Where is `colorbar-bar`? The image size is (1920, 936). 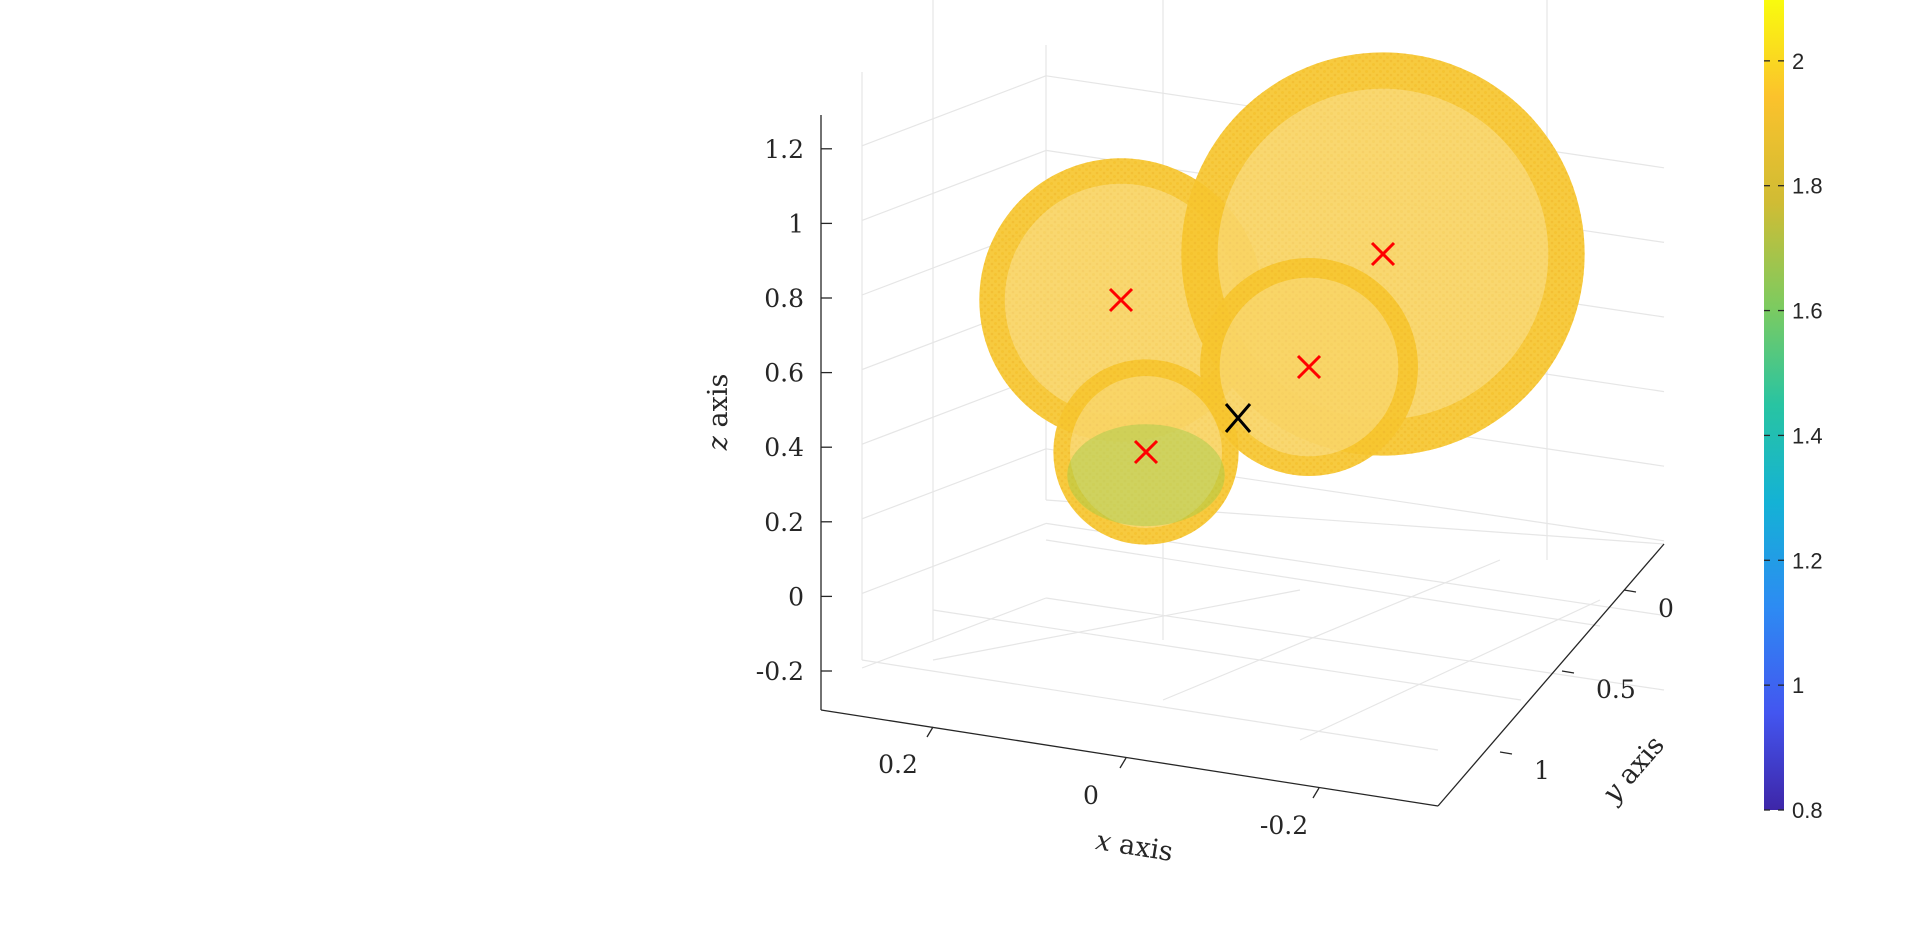 colorbar-bar is located at coordinates (1774, 405).